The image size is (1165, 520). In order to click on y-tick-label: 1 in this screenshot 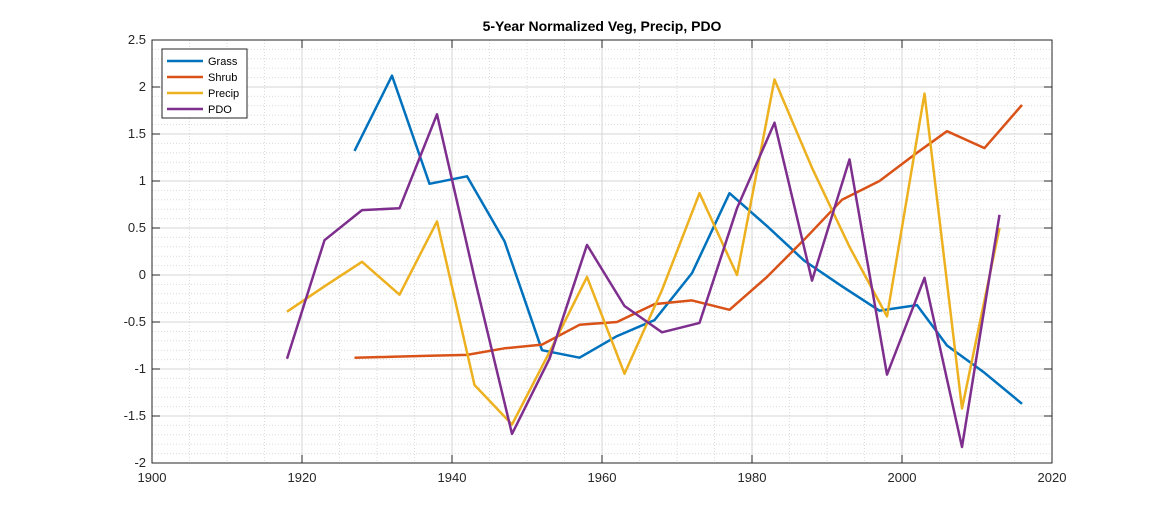, I will do `click(142, 180)`.